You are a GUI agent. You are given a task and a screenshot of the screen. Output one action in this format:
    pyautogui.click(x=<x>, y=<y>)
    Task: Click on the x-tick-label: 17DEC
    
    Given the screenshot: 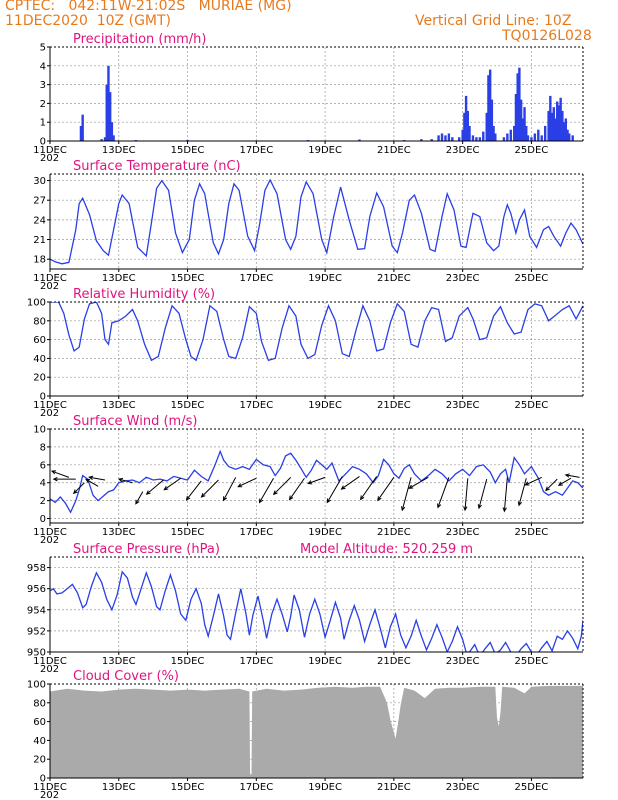 What is the action you would take?
    pyautogui.click(x=256, y=661)
    